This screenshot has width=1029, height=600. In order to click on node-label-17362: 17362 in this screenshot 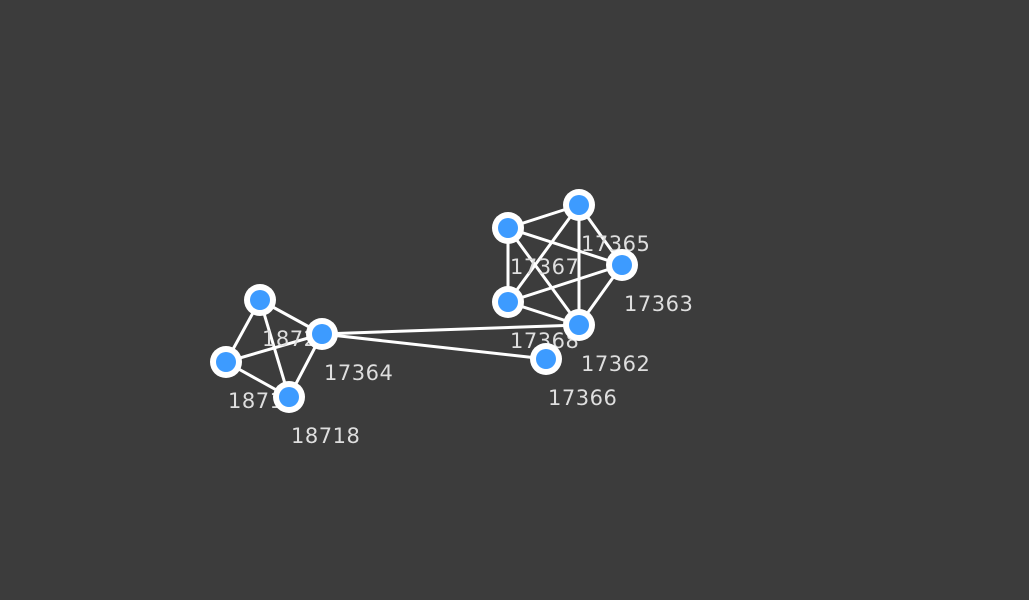, I will do `click(615, 364)`.